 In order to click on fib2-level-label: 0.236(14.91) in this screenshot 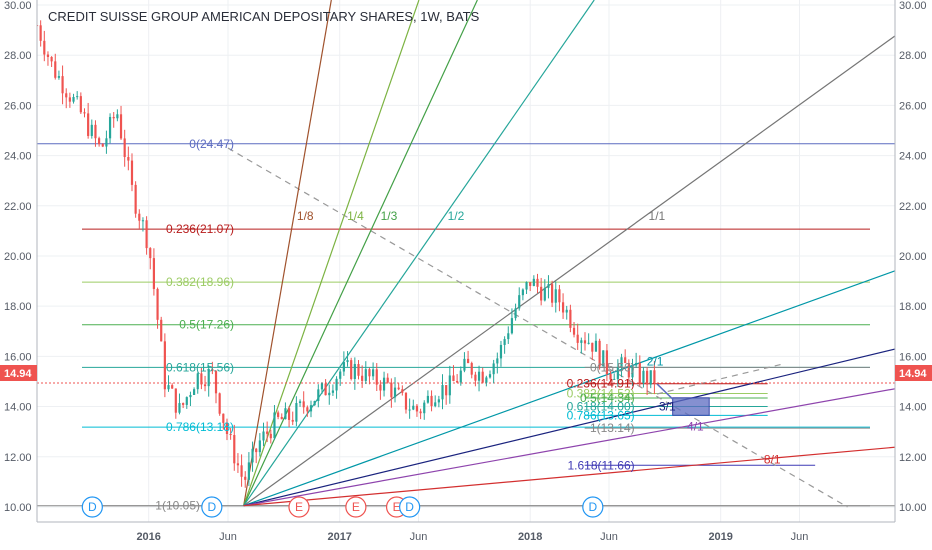, I will do `click(601, 384)`.